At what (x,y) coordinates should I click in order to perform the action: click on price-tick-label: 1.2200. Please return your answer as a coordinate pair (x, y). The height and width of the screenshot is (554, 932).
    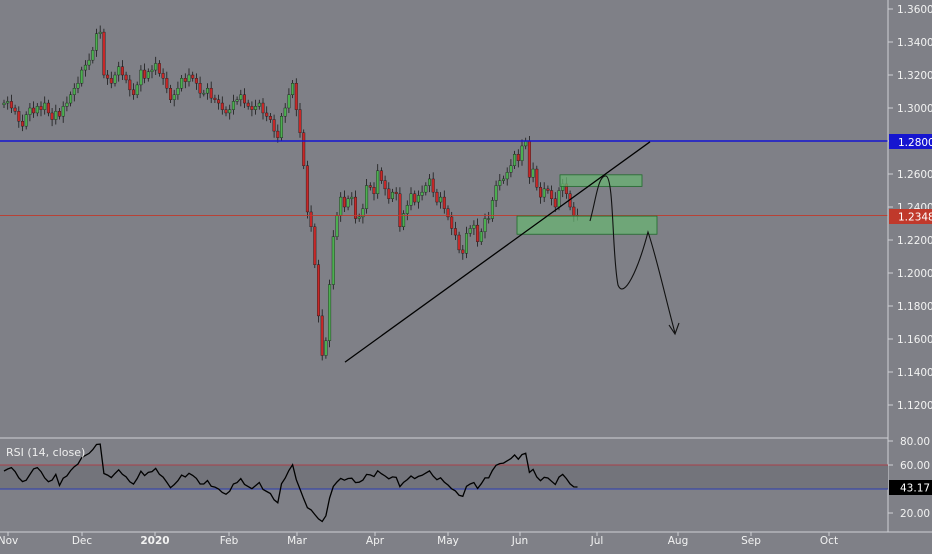
    Looking at the image, I should click on (914, 241).